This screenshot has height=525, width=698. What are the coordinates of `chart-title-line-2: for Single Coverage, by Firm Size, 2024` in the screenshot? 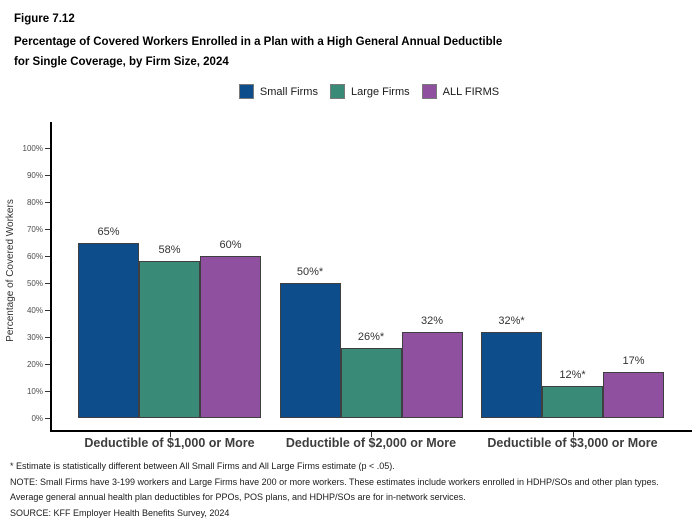 It's located at (121, 62).